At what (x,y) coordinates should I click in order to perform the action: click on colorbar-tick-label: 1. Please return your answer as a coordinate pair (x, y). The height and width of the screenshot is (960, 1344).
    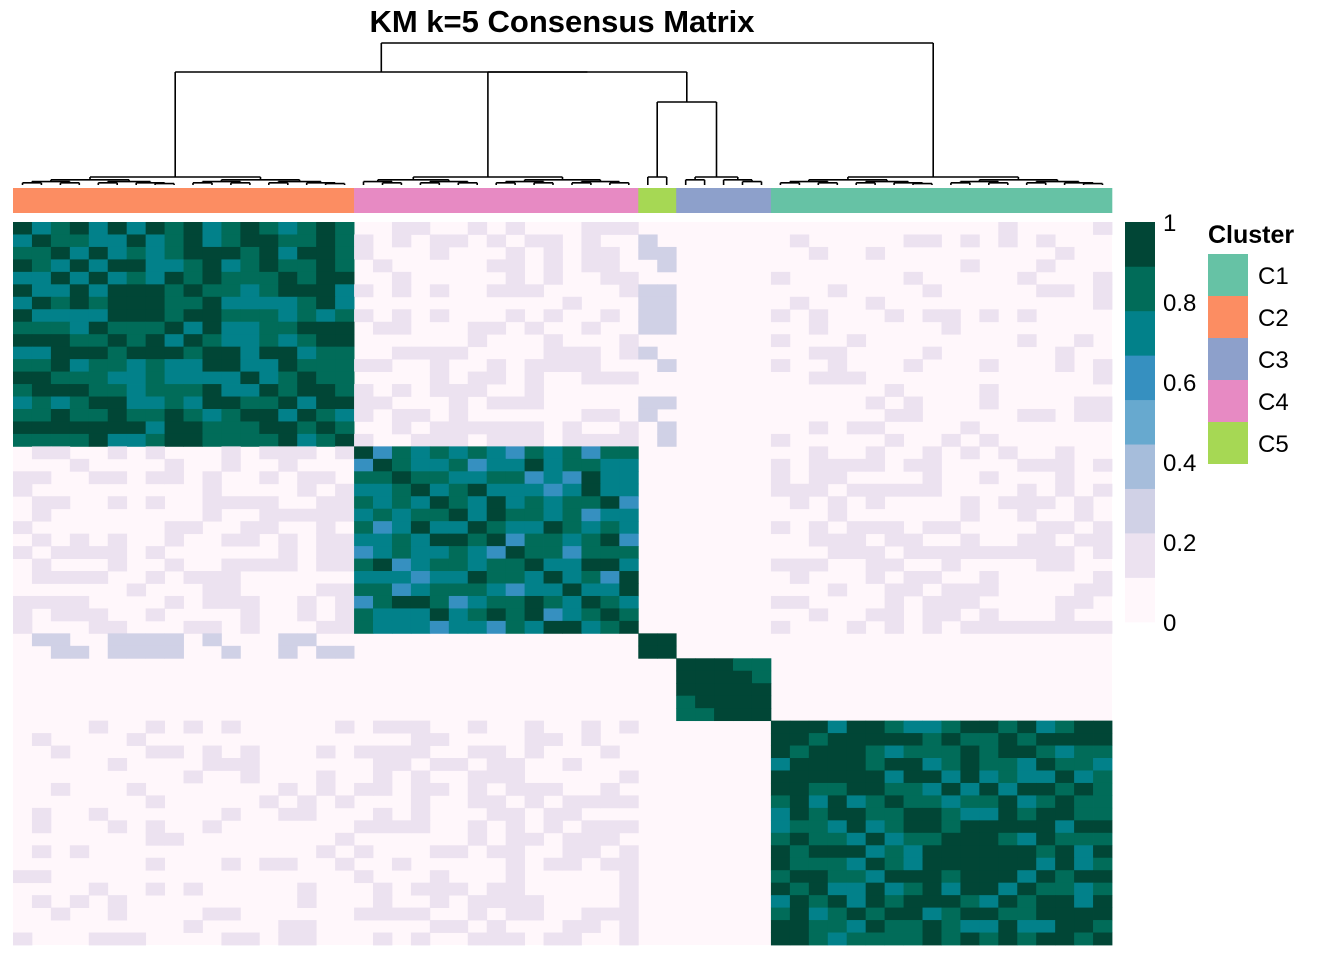
    Looking at the image, I should click on (1169, 223).